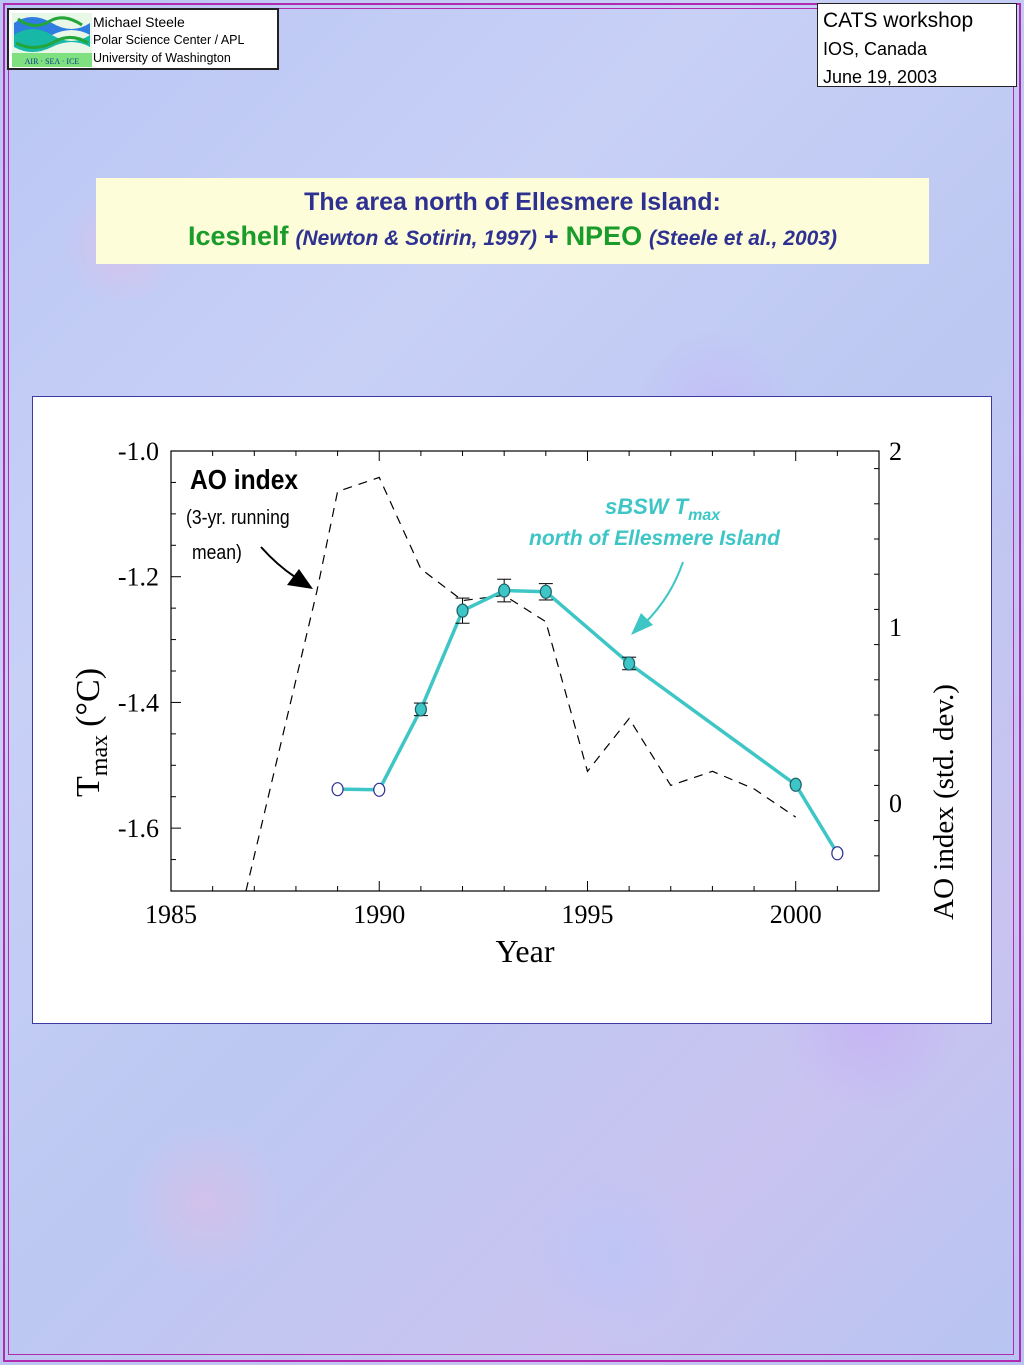 This screenshot has height=1365, width=1024. I want to click on event-name: CATS workshop, so click(898, 20).